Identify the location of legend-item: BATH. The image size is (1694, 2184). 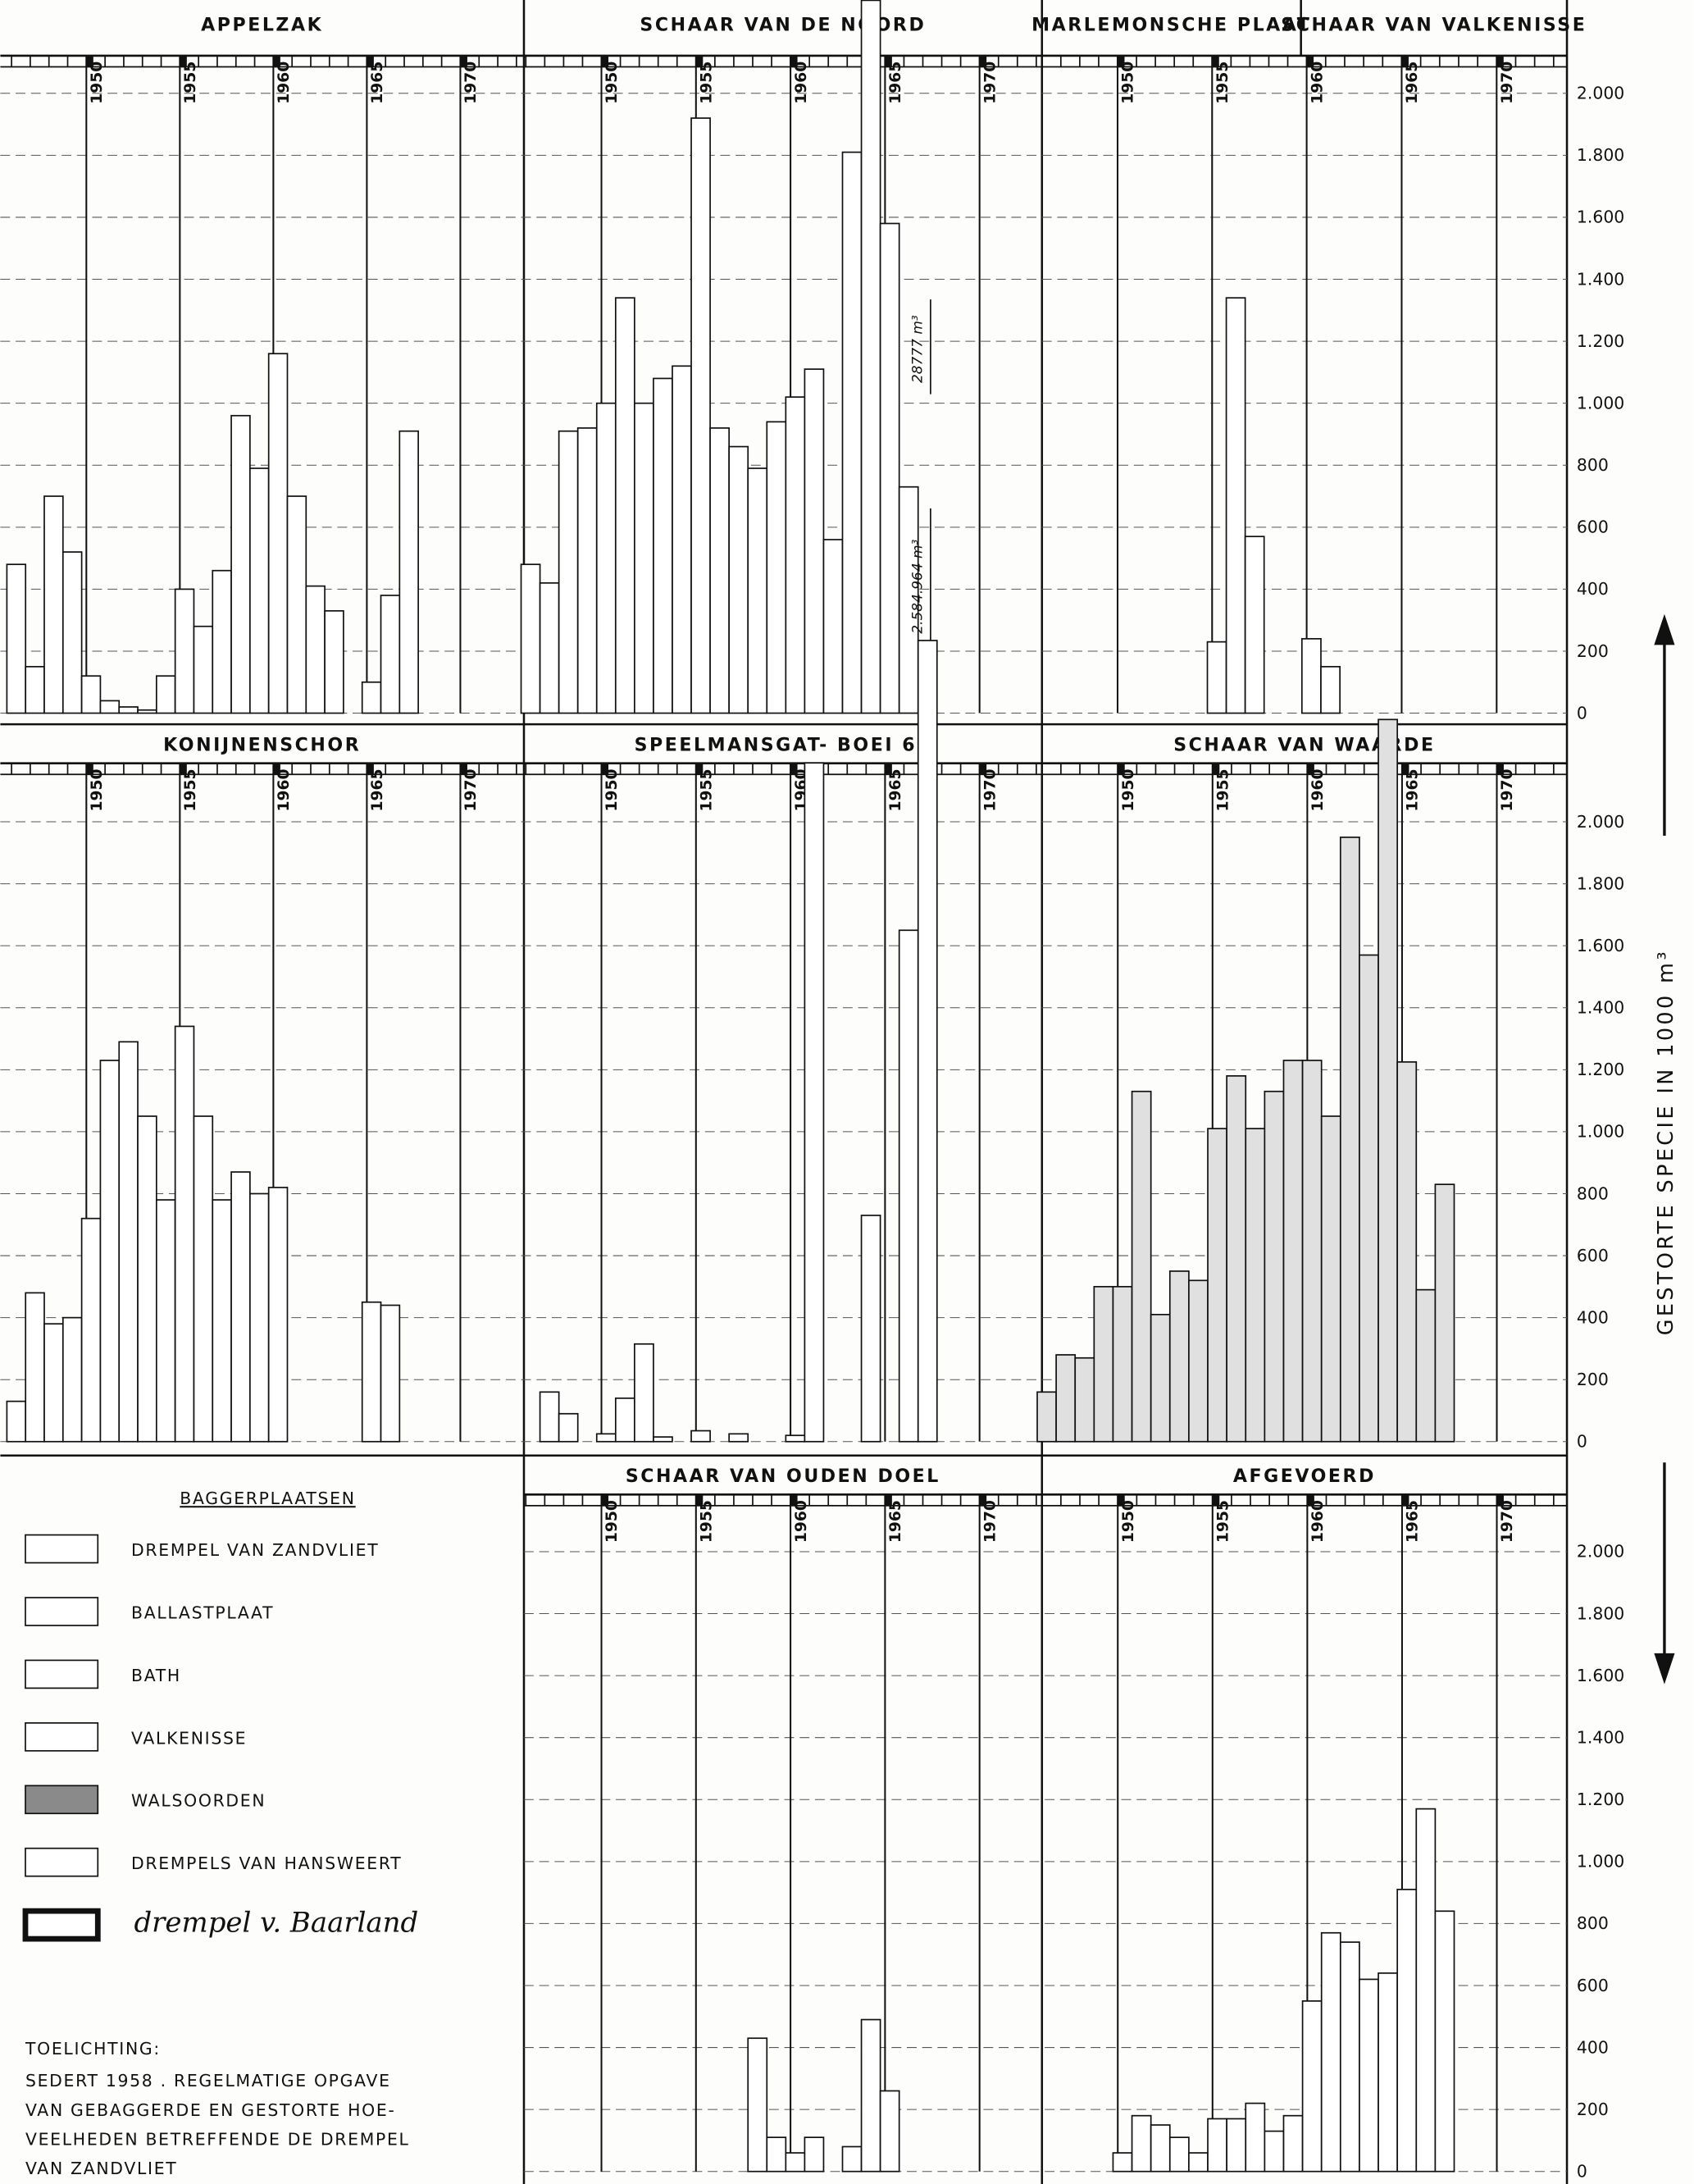
(156, 1675).